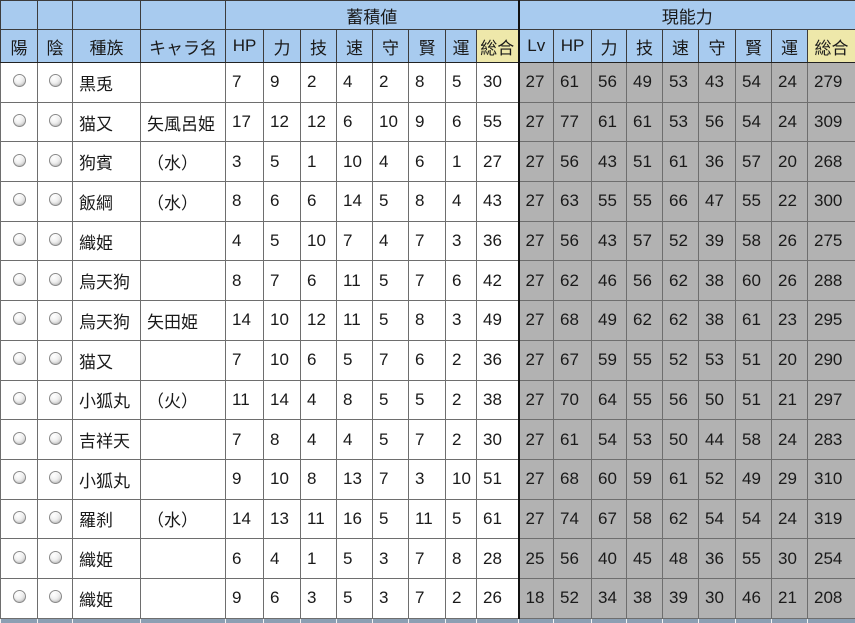 Image resolution: width=855 pixels, height=623 pixels. I want to click on table-row: 猫又 矢風呂姫 17 12 12 6 10 9 6 55 27 77 61 61 53 56 54 24 309, so click(427, 122).